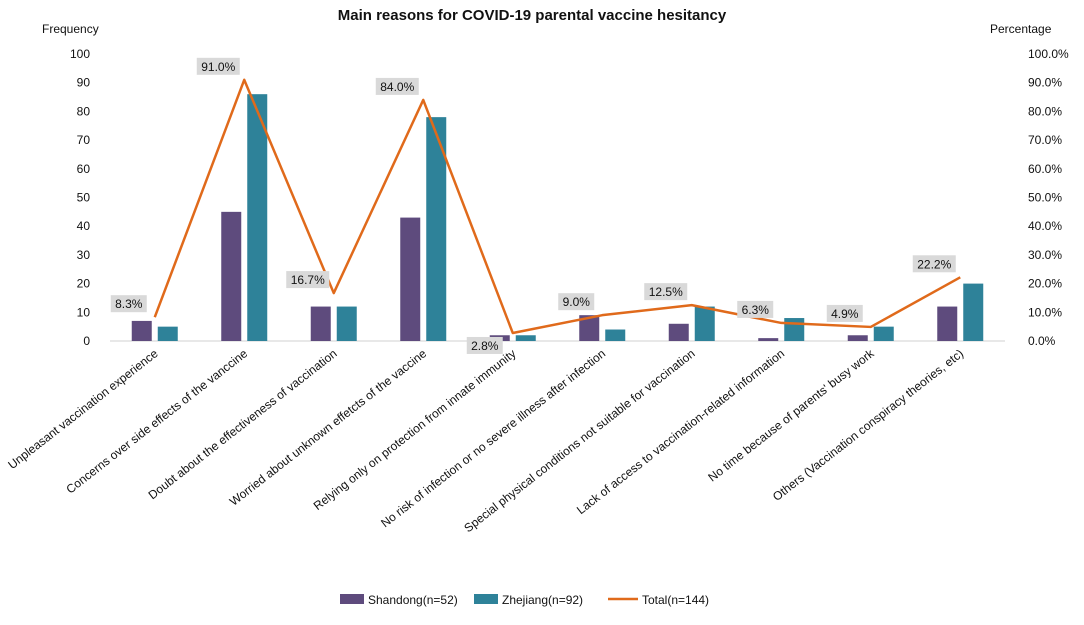  I want to click on right-tick-label: 40.0%, so click(1045, 226).